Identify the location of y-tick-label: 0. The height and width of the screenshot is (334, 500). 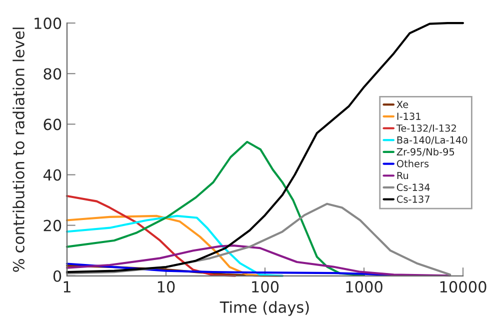
(57, 276).